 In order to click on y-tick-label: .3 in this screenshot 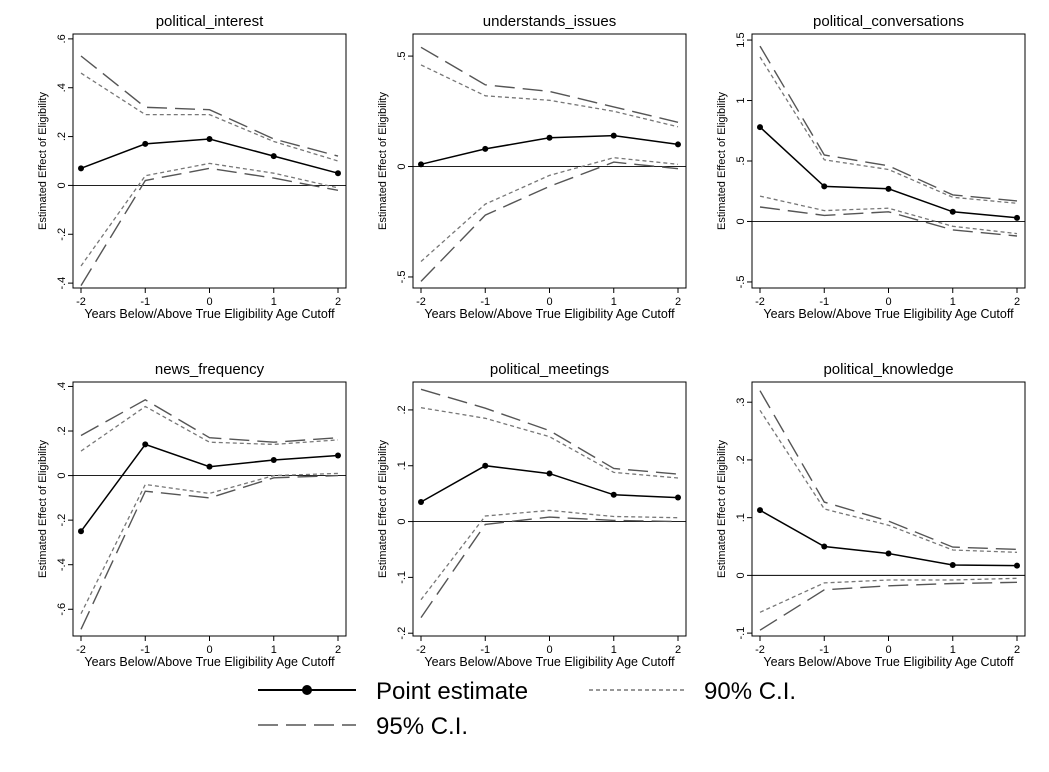, I will do `click(741, 402)`.